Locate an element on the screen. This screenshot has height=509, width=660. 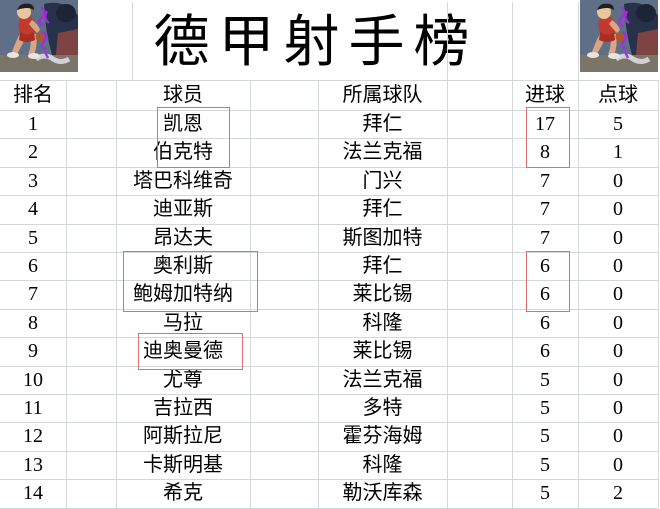
page-title: 德甲射手榜 is located at coordinates (316, 43).